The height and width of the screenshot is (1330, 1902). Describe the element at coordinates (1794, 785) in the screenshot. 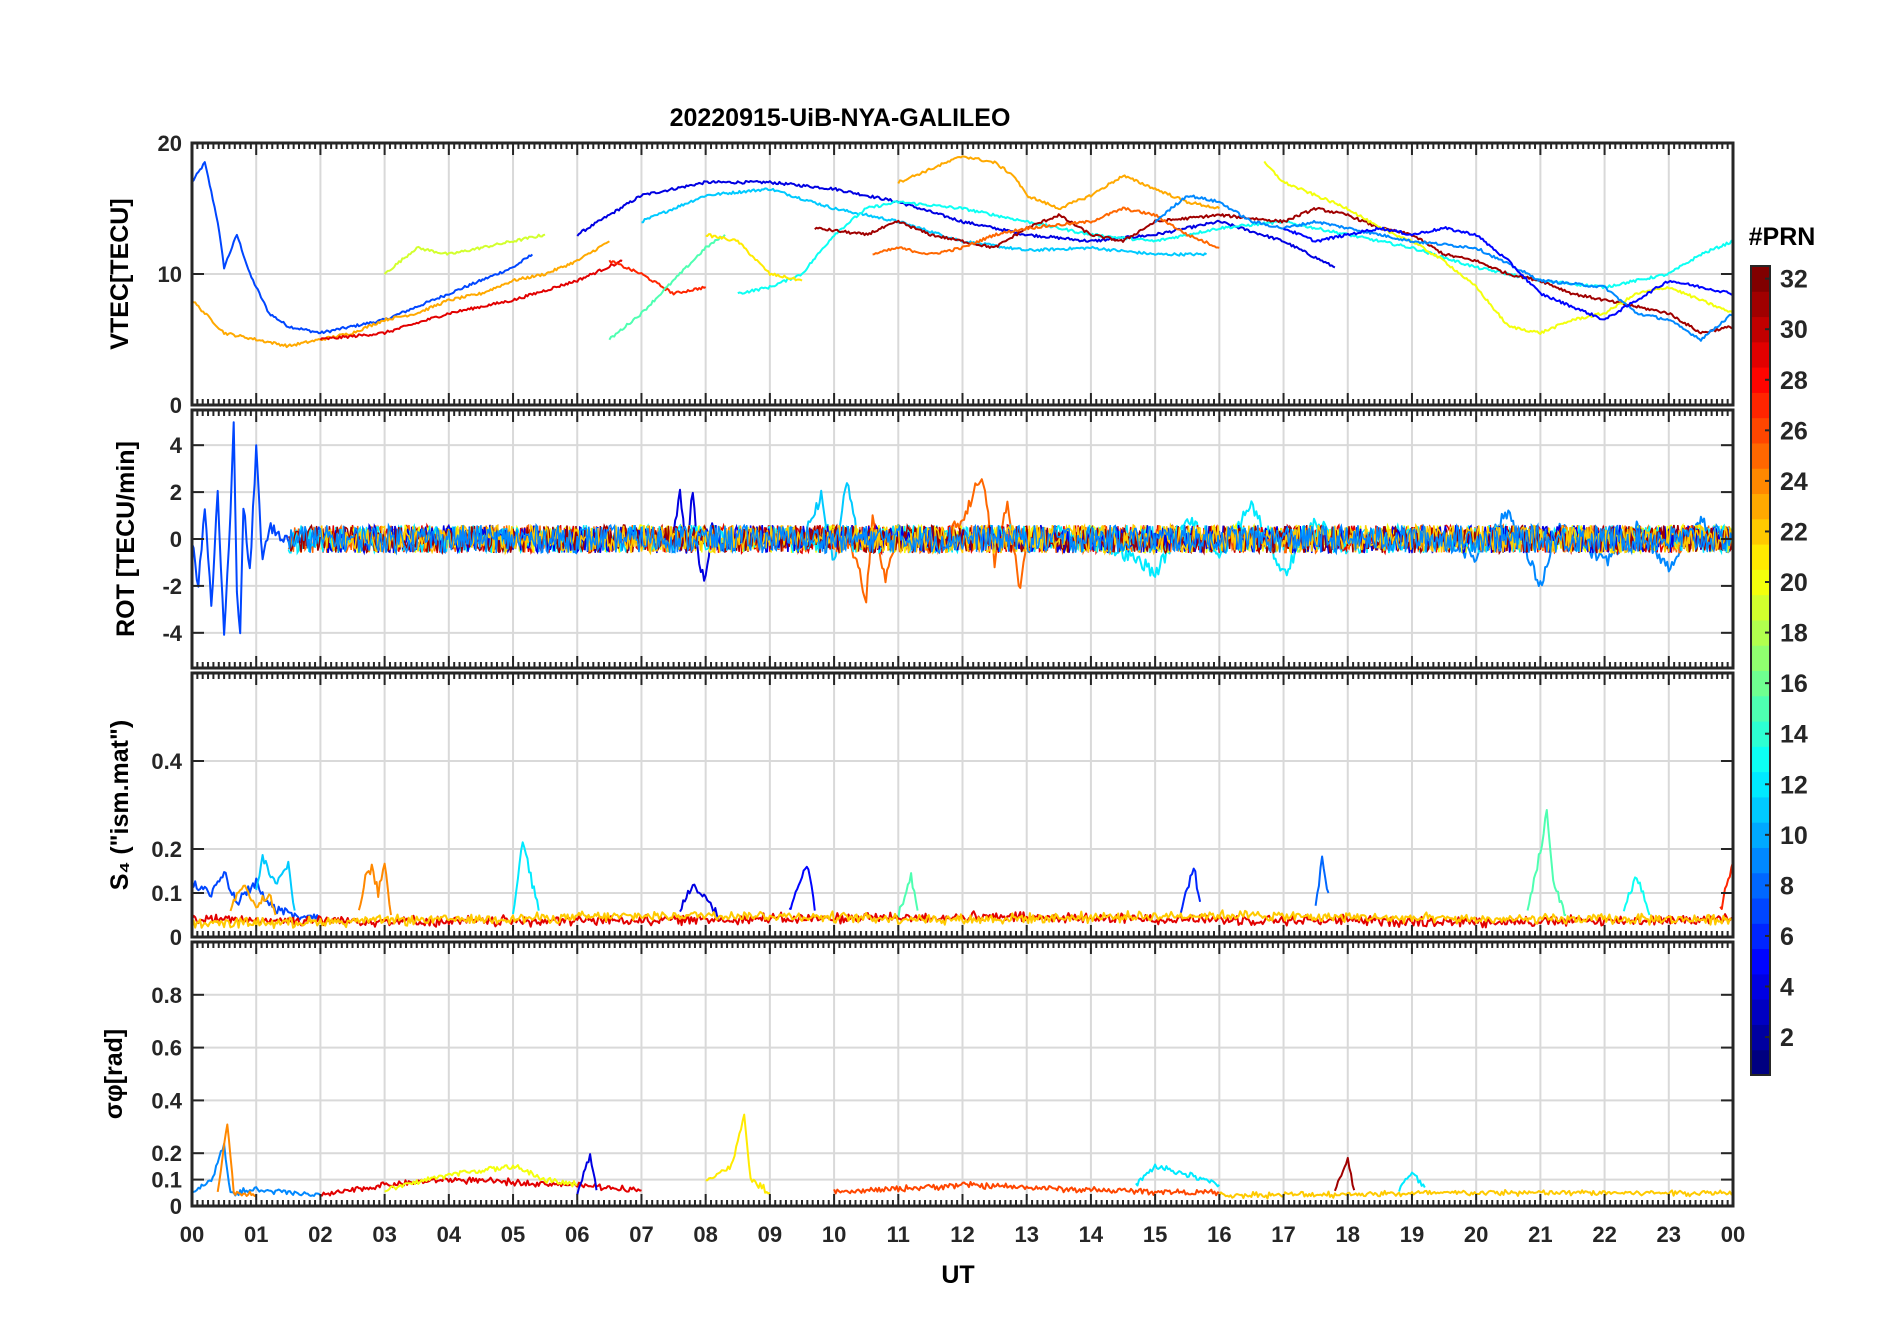

I see `colorbar-tick-label: 12` at that location.